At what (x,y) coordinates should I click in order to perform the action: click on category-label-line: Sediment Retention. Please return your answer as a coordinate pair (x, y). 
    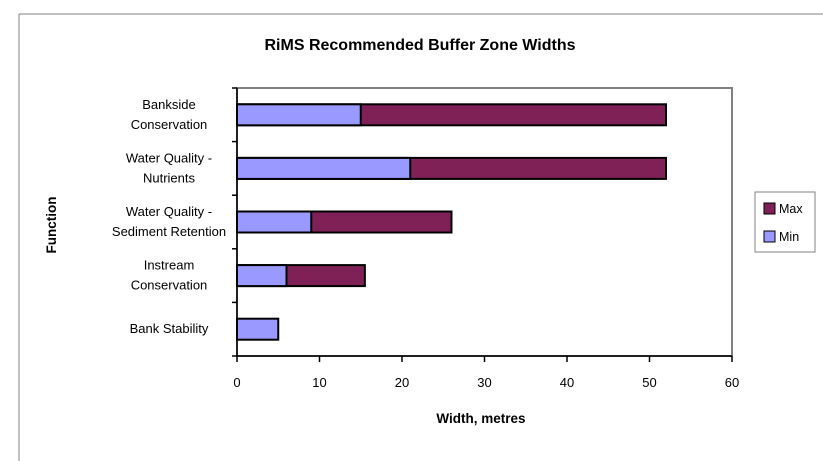
    Looking at the image, I should click on (169, 231).